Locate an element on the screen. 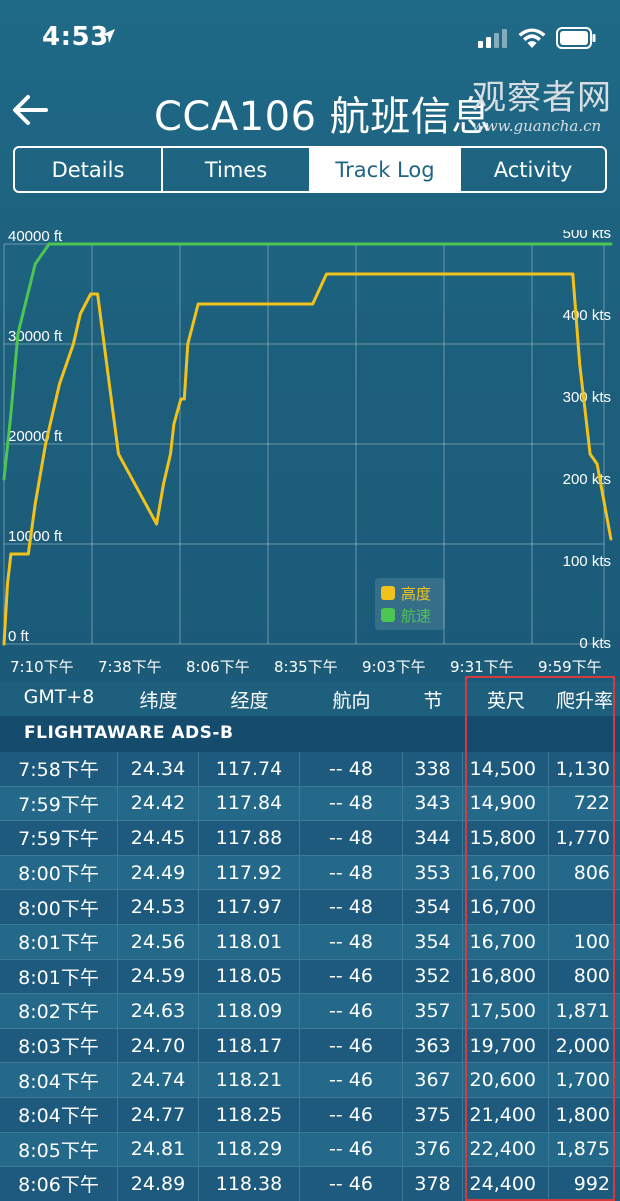  column-header-time: GMT+8 is located at coordinates (59, 697).